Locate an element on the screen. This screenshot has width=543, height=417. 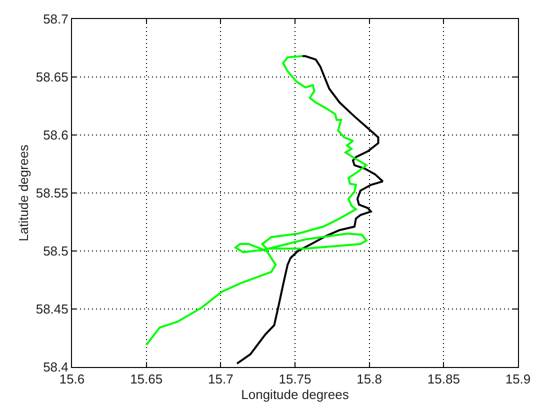
x-tick-label: 15.7 is located at coordinates (221, 379).